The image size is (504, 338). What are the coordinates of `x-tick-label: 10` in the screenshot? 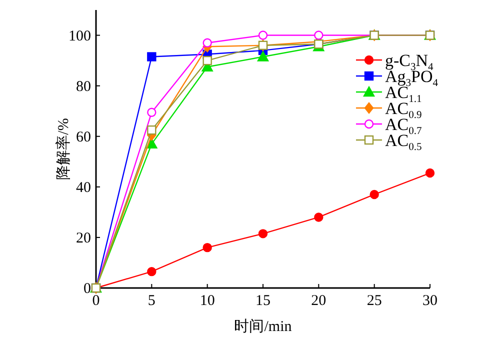 It's located at (207, 301).